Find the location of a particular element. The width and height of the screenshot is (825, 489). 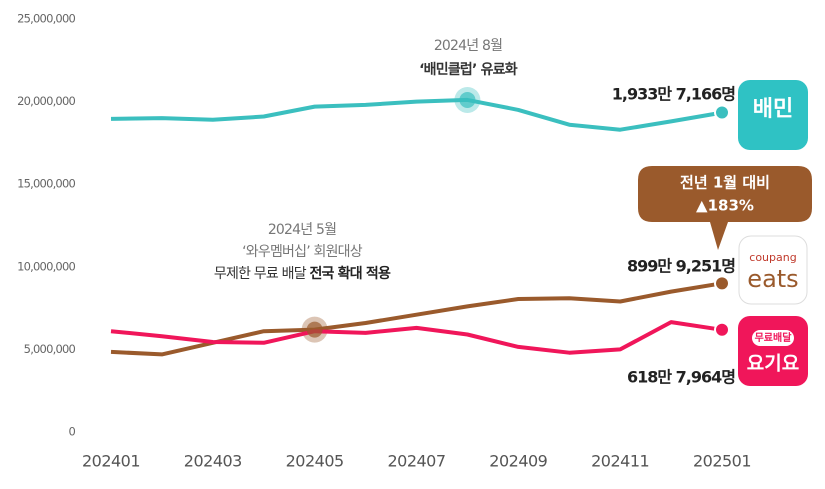

y-tick-label: 10,000,000 is located at coordinates (46, 266).